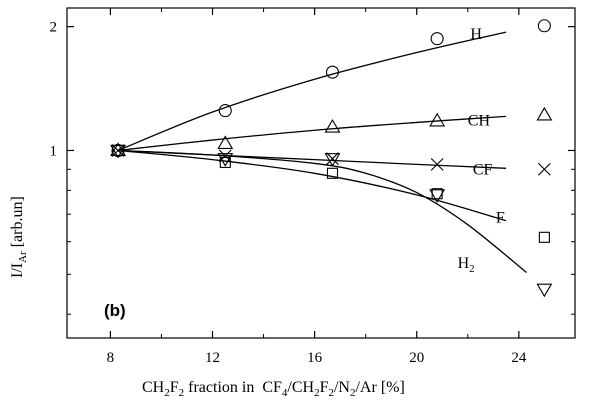 This screenshot has height=408, width=589. What do you see at coordinates (483, 169) in the screenshot?
I see `series-label-cf: CF` at bounding box center [483, 169].